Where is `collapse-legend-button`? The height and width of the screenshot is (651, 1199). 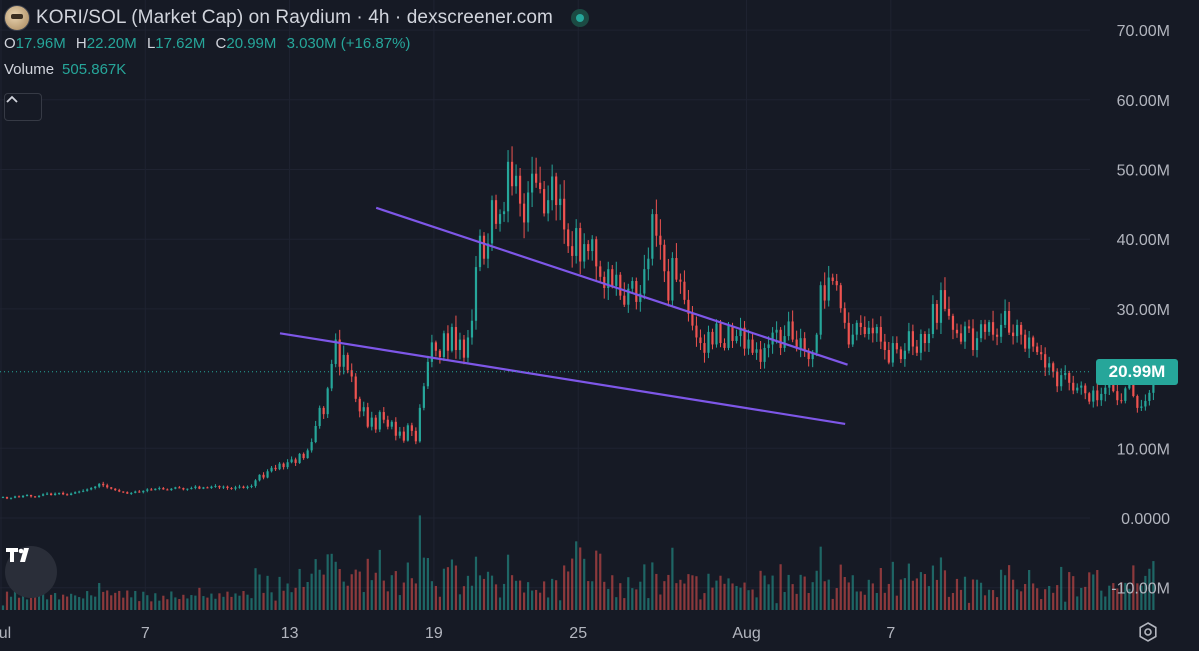 collapse-legend-button is located at coordinates (23, 107).